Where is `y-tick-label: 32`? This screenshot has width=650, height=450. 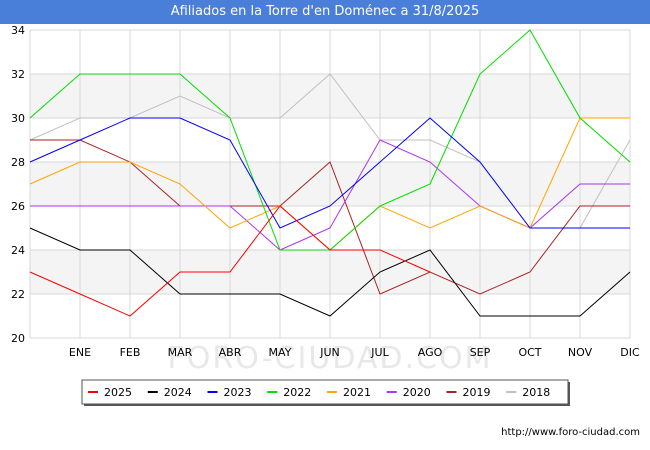 y-tick-label: 32 is located at coordinates (18, 74).